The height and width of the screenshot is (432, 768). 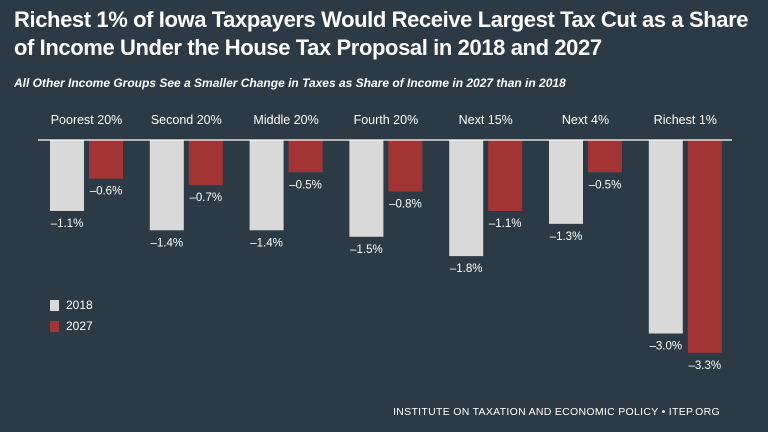 What do you see at coordinates (54, 326) in the screenshot?
I see `legend-swatch-2027` at bounding box center [54, 326].